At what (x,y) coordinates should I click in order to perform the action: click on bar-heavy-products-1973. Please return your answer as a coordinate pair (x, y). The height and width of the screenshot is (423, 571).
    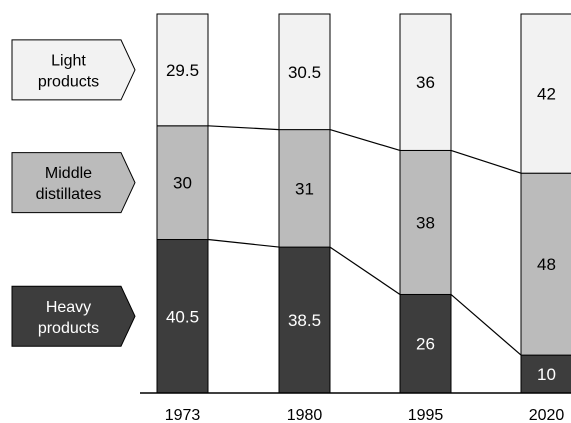
    Looking at the image, I should click on (182, 316).